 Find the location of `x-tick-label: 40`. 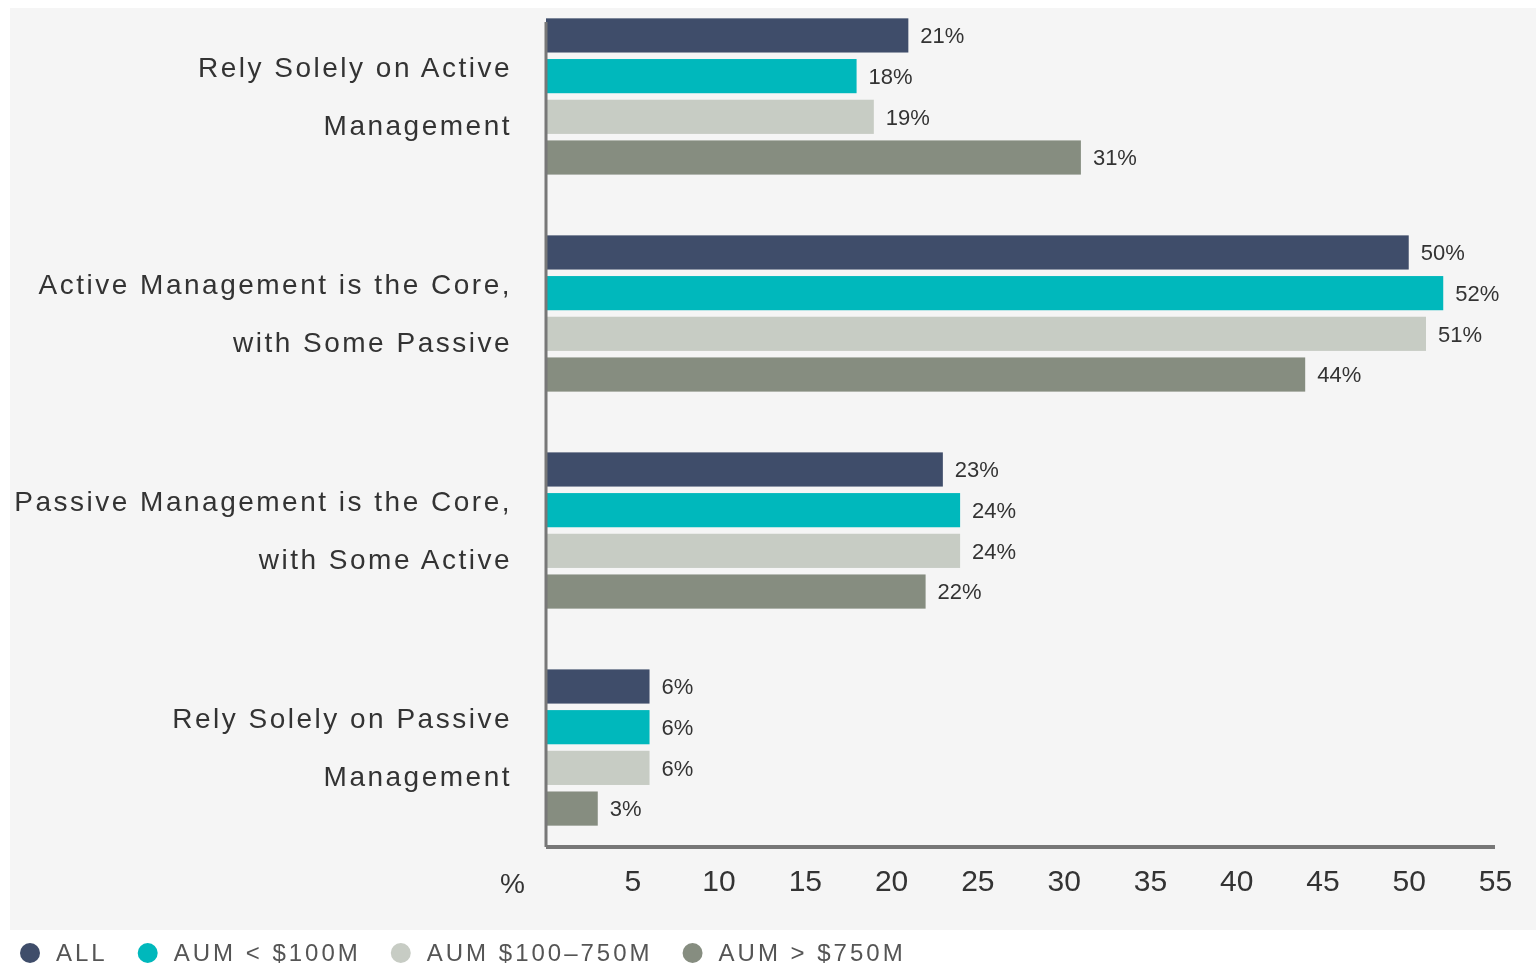

x-tick-label: 40 is located at coordinates (1236, 881).